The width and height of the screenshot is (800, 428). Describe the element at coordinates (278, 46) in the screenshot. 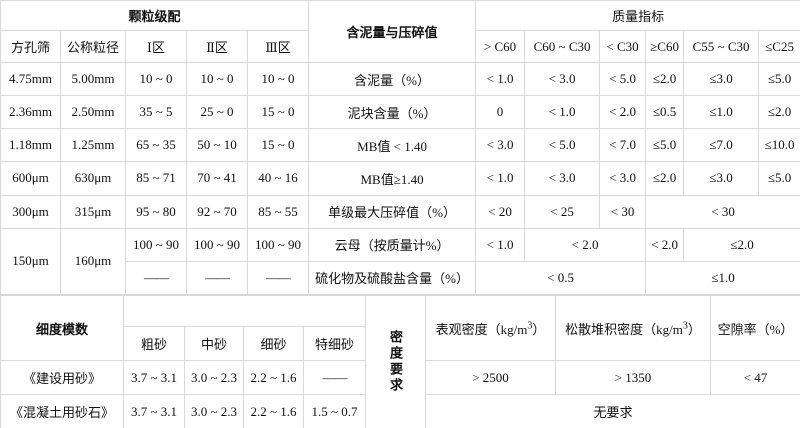

I see `gradation-header-zone3: Ⅲ区` at that location.